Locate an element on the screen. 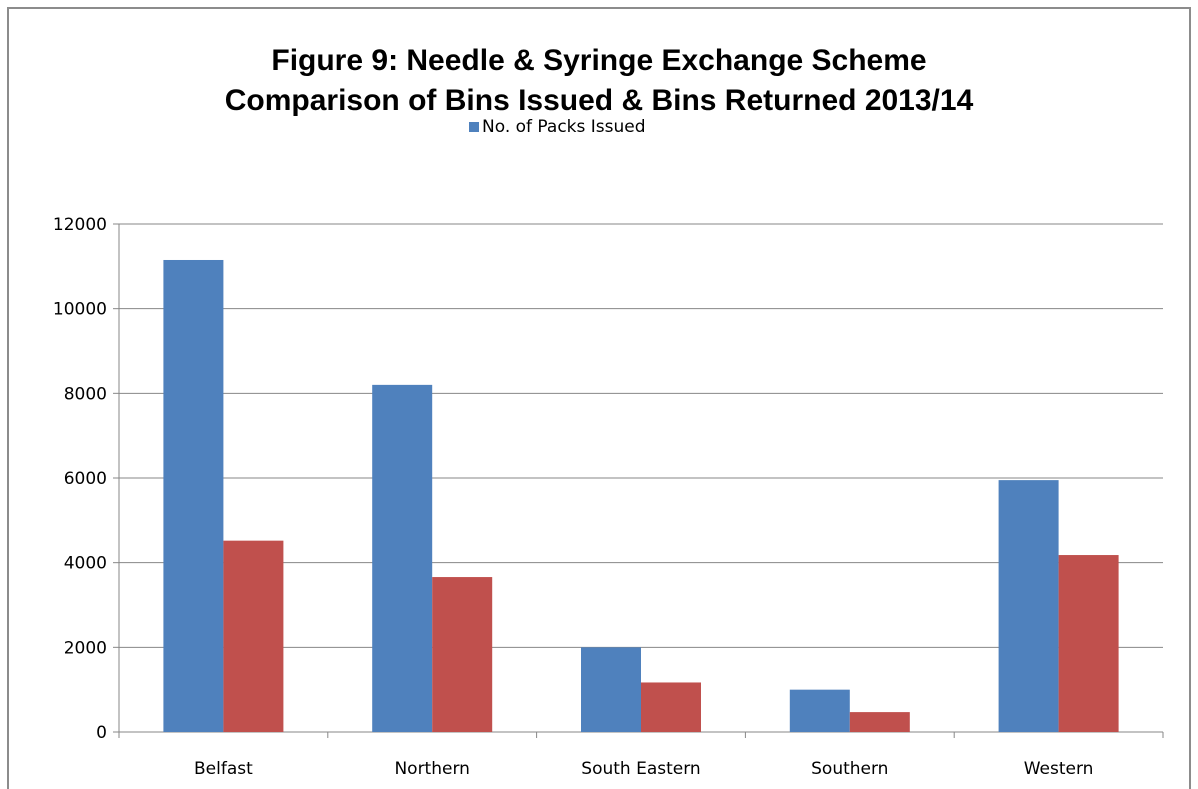 The height and width of the screenshot is (789, 1198). y-tick-label: 2000 is located at coordinates (85, 648).